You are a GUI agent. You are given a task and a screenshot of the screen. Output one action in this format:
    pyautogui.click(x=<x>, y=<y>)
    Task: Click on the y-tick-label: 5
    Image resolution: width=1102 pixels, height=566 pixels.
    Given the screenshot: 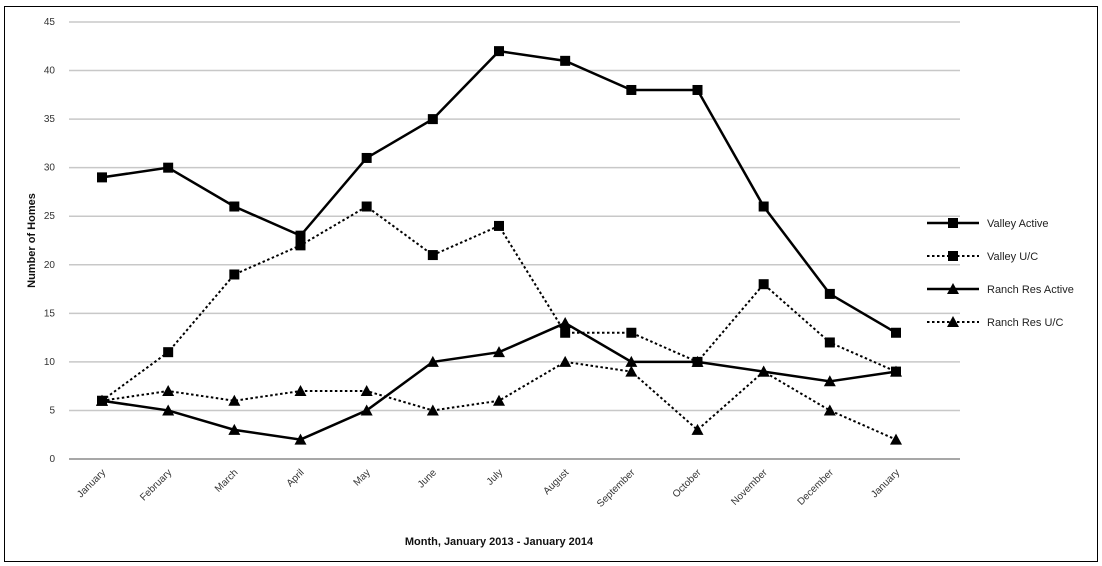 What is the action you would take?
    pyautogui.click(x=52, y=410)
    